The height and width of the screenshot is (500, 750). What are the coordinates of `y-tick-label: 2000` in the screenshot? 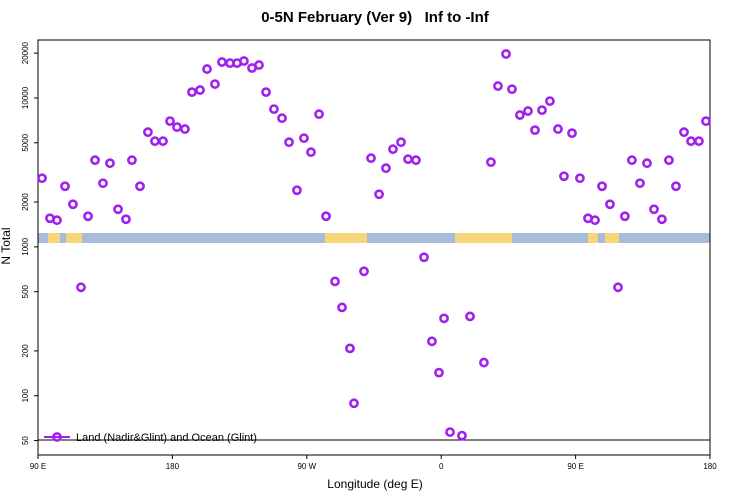 It's located at (25, 202).